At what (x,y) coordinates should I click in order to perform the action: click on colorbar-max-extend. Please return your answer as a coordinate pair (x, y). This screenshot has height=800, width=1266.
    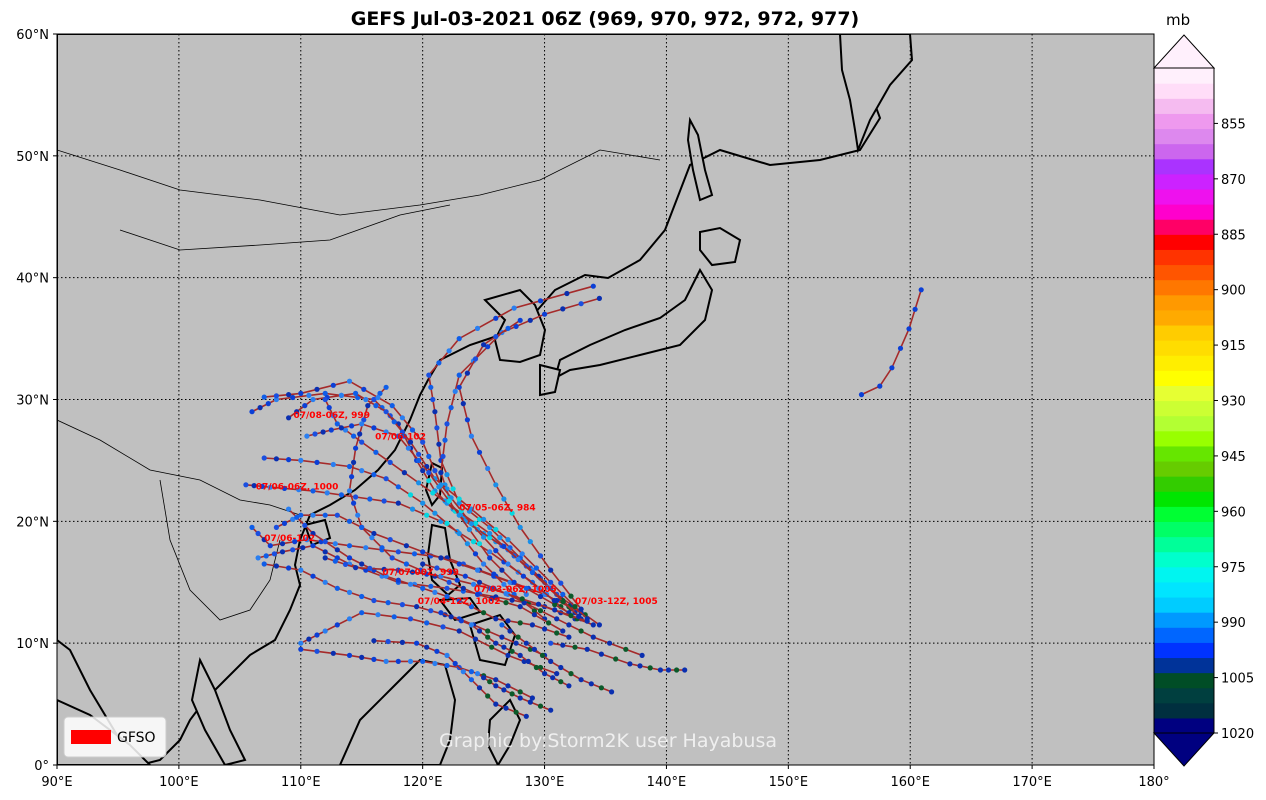
    Looking at the image, I should click on (1184, 51).